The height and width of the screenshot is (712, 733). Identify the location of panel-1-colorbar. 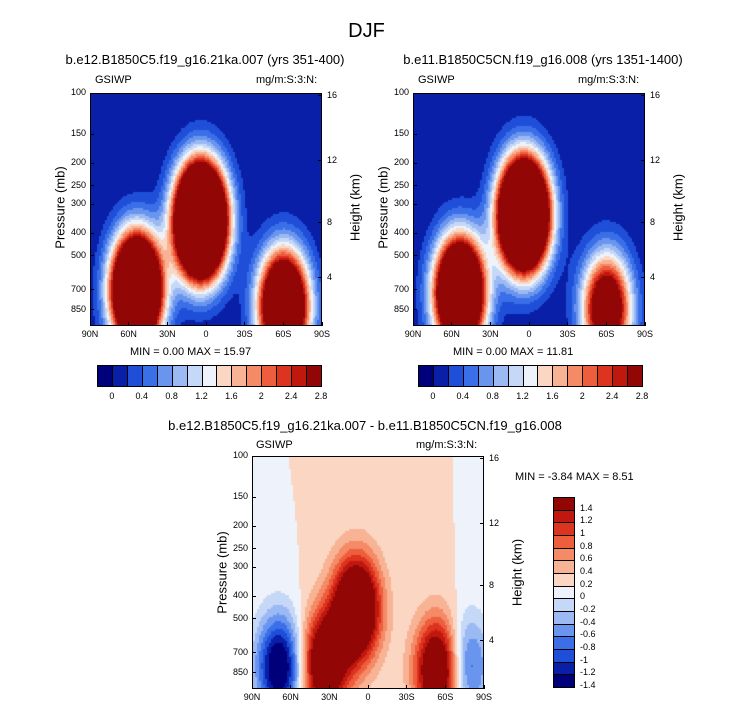
(209, 376).